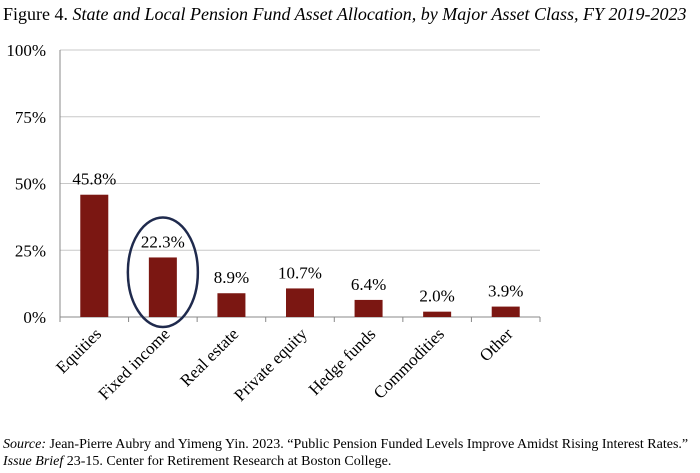 This screenshot has height=473, width=700. Describe the element at coordinates (342, 361) in the screenshot. I see `category-label: Hedge funds` at that location.